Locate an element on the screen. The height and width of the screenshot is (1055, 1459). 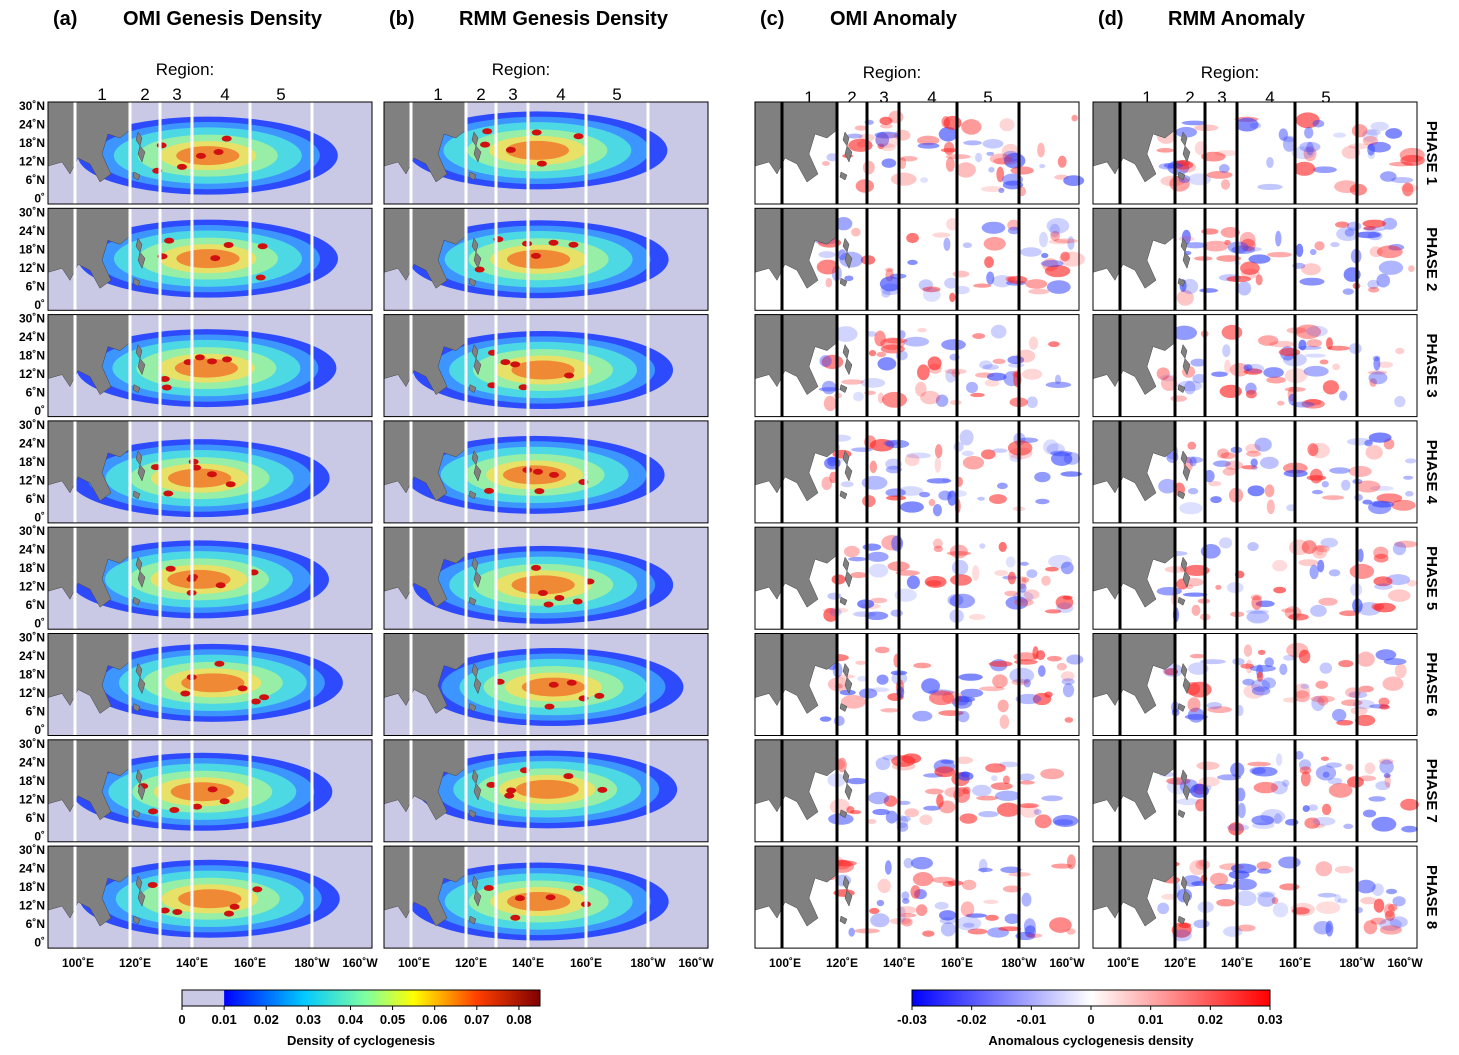
panel-label: (c) is located at coordinates (772, 19).